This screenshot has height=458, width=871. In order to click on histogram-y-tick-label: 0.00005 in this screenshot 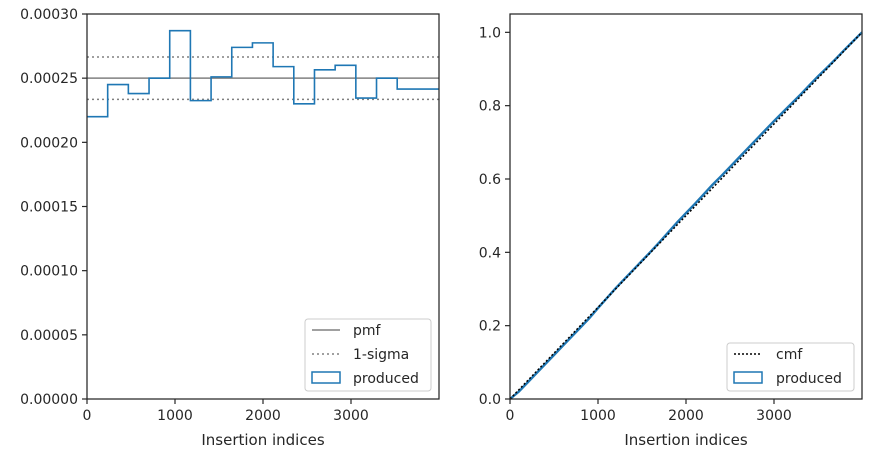, I will do `click(49, 336)`.